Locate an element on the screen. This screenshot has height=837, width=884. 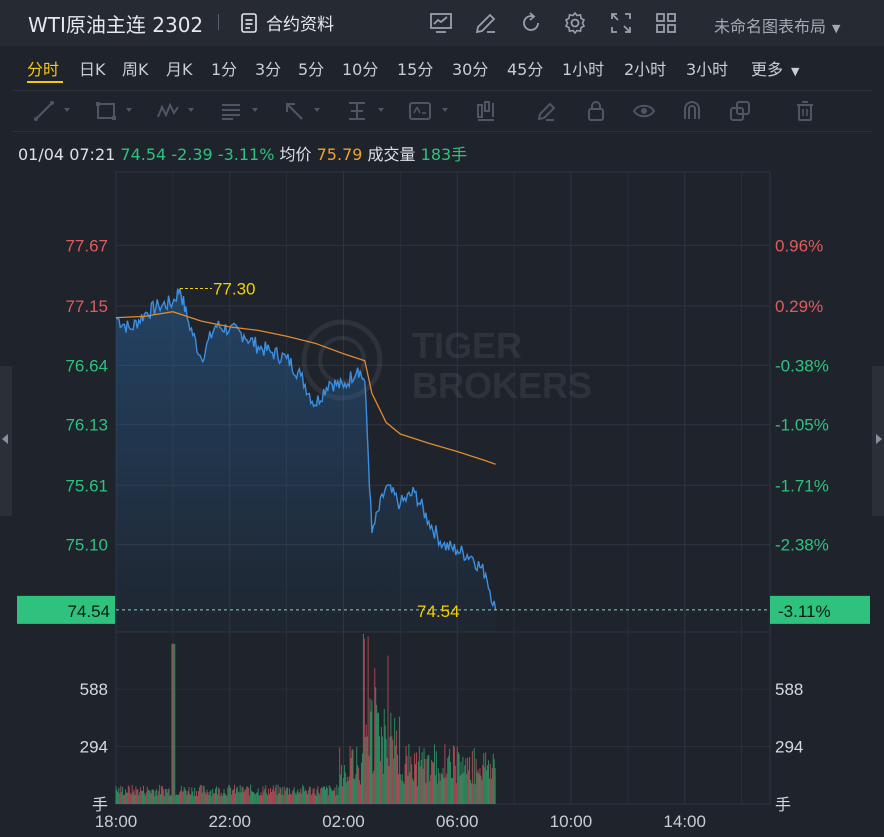
left-panel-toggle is located at coordinates (6, 441).